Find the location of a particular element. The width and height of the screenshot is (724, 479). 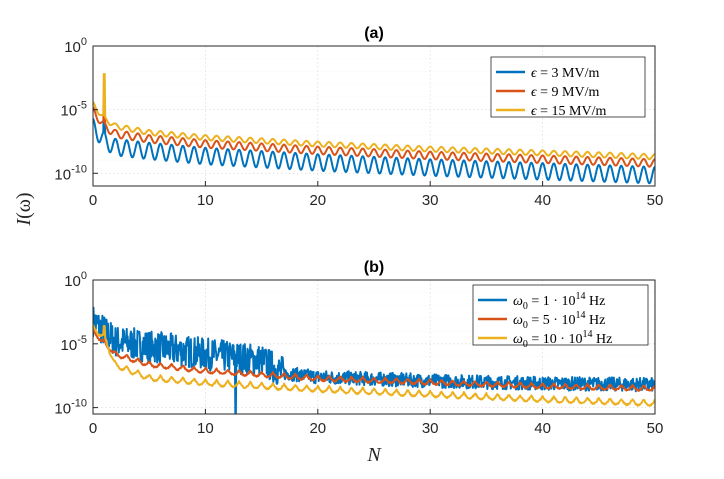

legend-item: ϵ = 3 MV/m is located at coordinates (565, 73).